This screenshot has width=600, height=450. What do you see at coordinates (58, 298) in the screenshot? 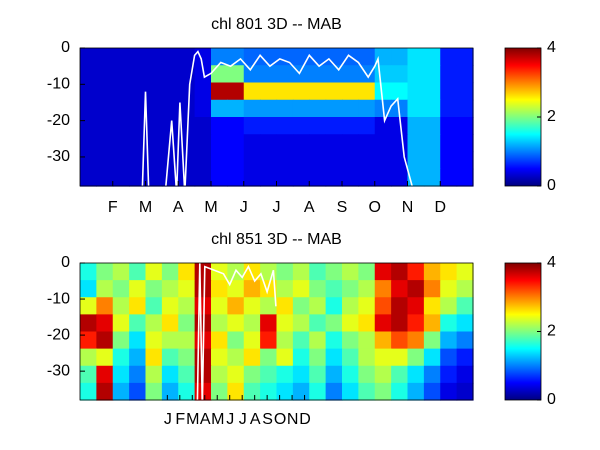
I see `y-tick-label: -10` at bounding box center [58, 298].